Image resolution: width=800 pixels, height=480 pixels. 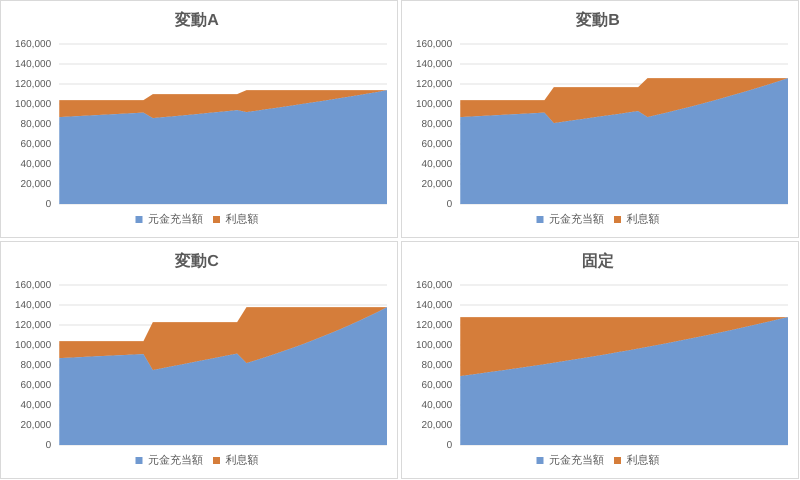 What do you see at coordinates (598, 261) in the screenshot?
I see `chart-title: 固定` at bounding box center [598, 261].